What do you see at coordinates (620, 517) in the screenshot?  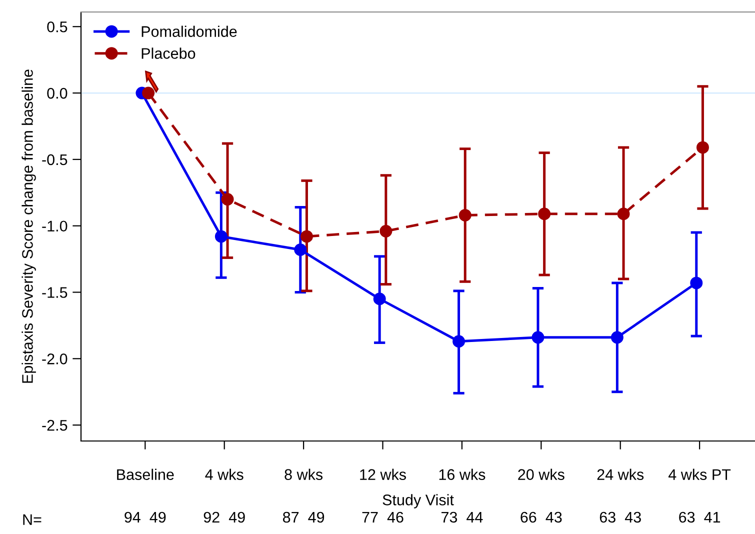 I see `text: 63 43` at bounding box center [620, 517].